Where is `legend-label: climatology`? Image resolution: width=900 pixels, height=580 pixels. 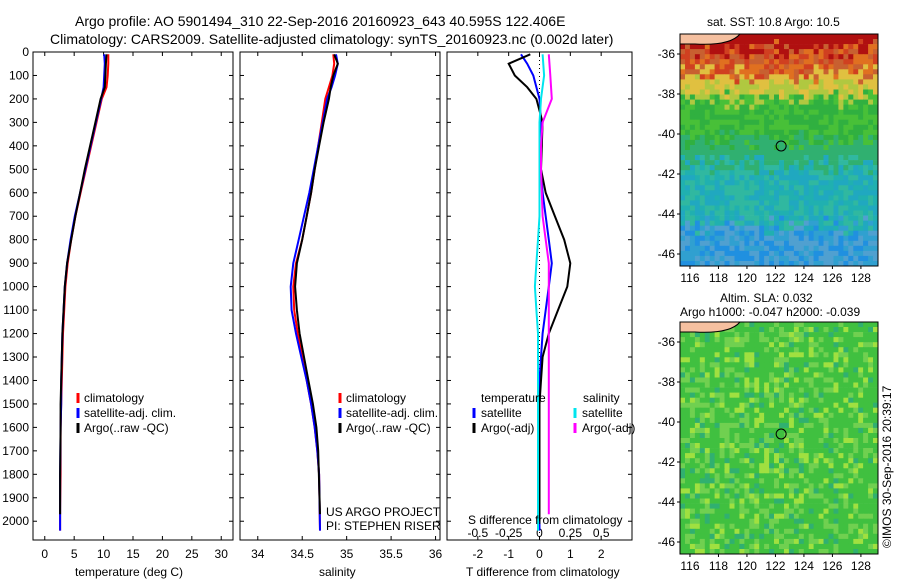
legend-label: climatology is located at coordinates (376, 398).